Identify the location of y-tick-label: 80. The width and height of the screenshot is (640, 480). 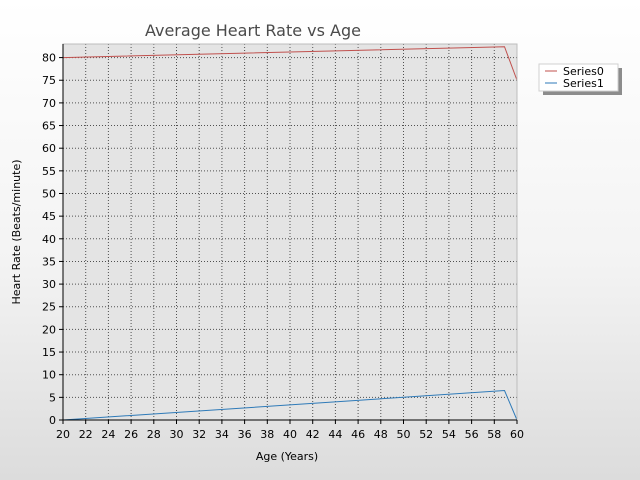
(49, 58).